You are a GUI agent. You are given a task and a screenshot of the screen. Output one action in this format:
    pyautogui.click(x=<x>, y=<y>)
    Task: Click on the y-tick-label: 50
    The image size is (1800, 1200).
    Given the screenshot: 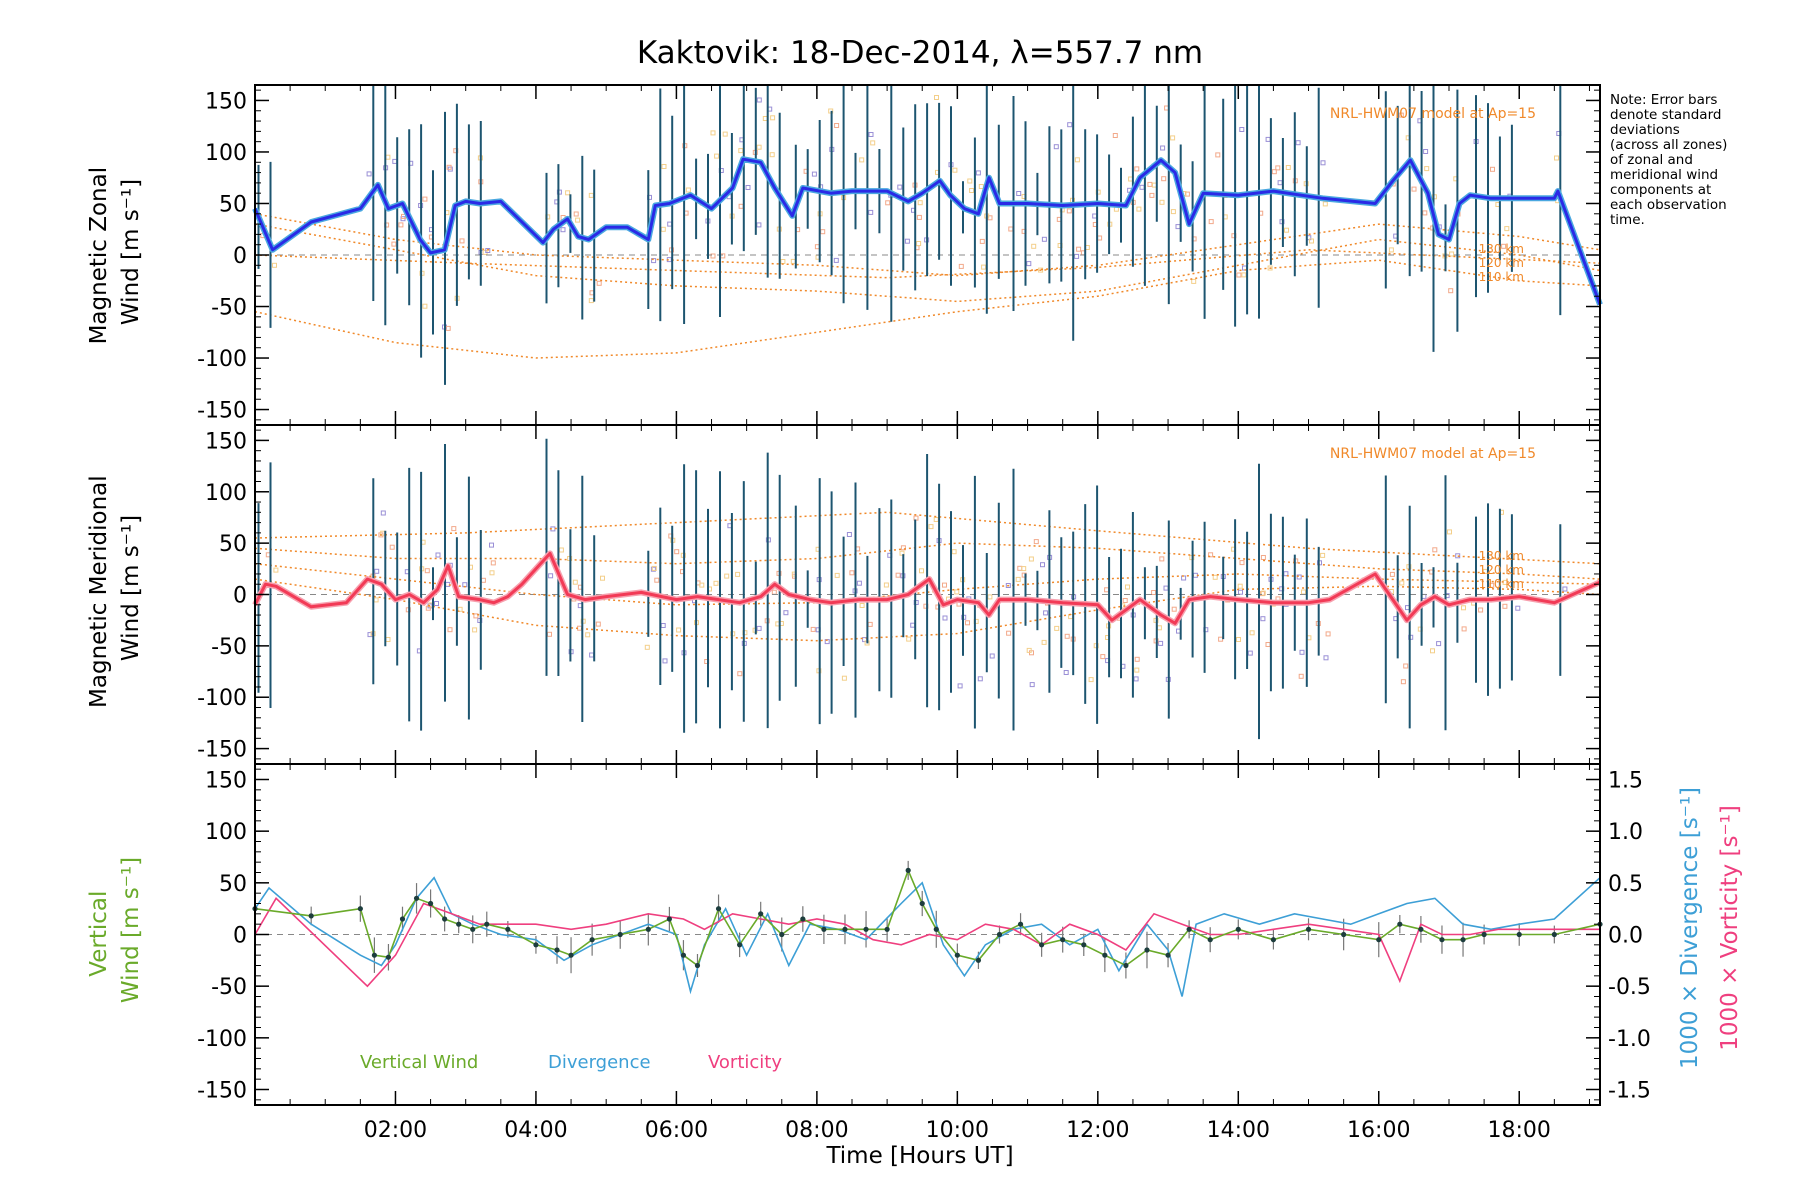 What is the action you would take?
    pyautogui.click(x=233, y=204)
    